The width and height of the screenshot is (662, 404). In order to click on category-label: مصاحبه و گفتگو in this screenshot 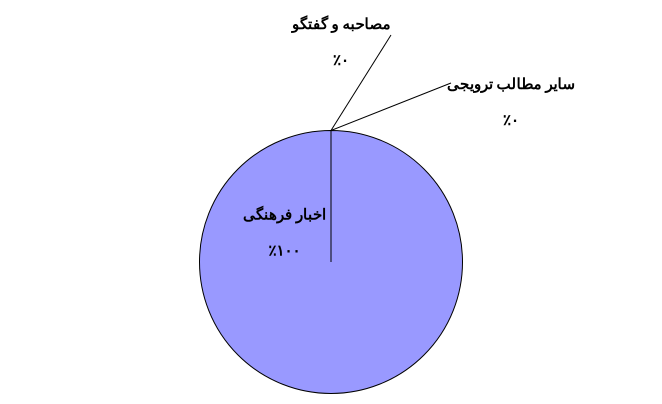, I will do `click(341, 24)`.